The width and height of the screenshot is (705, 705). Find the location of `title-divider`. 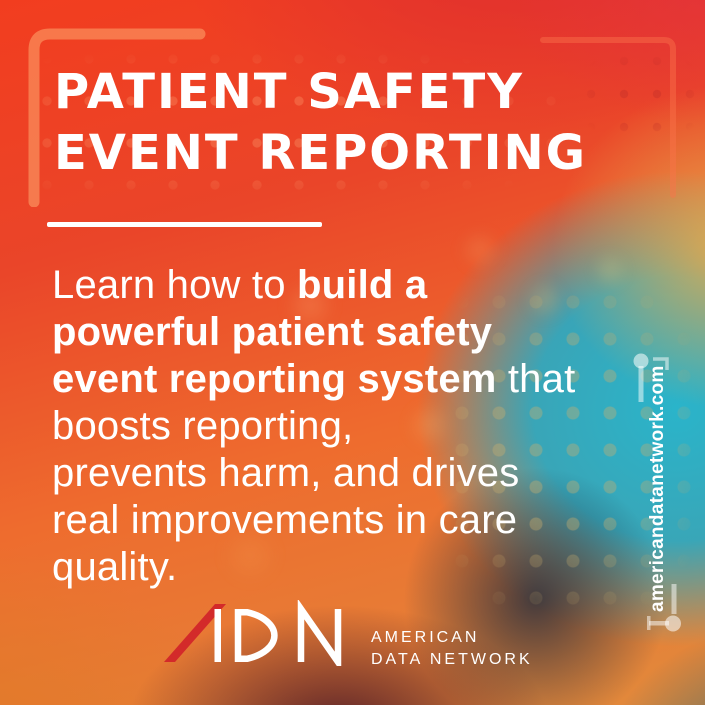

title-divider is located at coordinates (184, 224).